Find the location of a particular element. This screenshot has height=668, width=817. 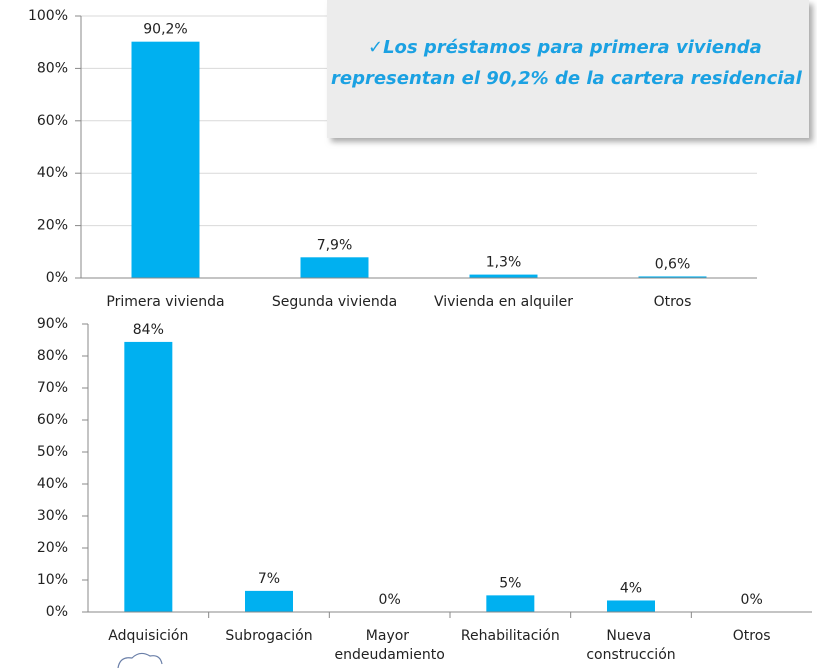

y-tick-label: 50% is located at coordinates (52, 452).